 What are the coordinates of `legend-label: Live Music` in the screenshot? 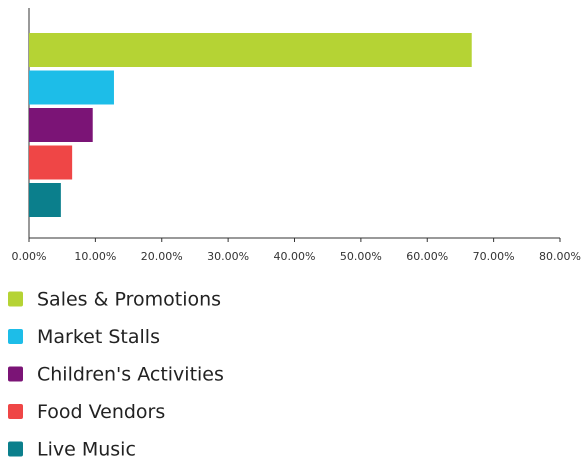 It's located at (86, 448).